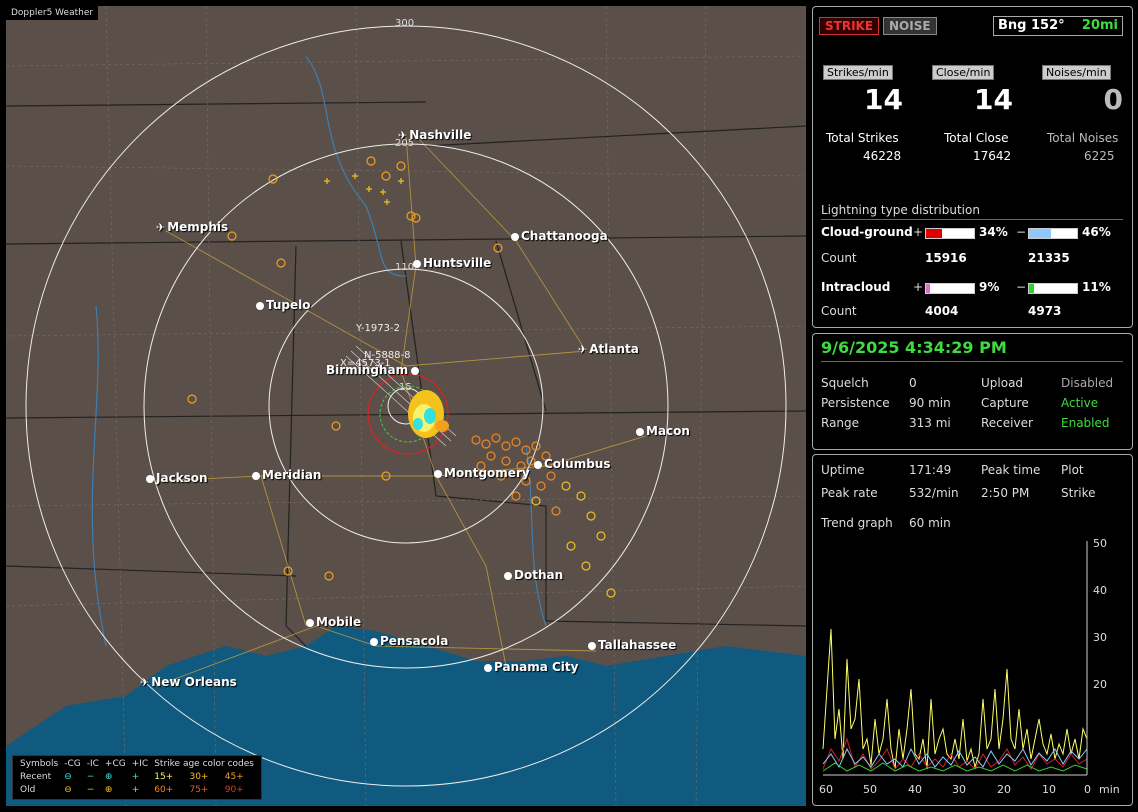 The image size is (1138, 812). What do you see at coordinates (663, 431) in the screenshot?
I see `city-macon: Macon` at bounding box center [663, 431].